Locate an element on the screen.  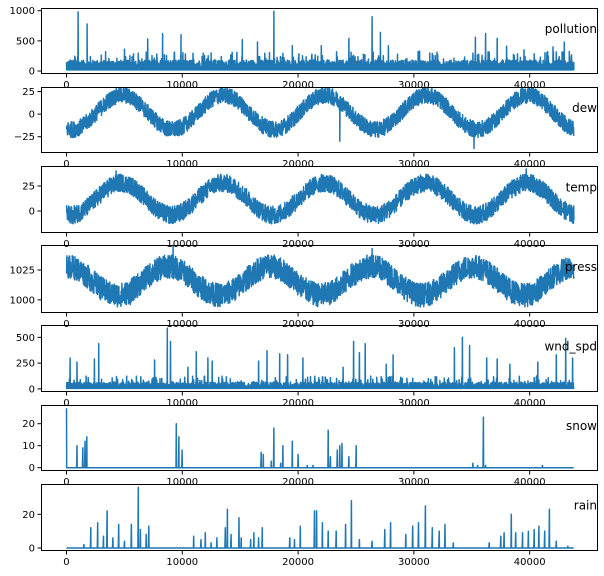
panel-title: dew is located at coordinates (584, 108).